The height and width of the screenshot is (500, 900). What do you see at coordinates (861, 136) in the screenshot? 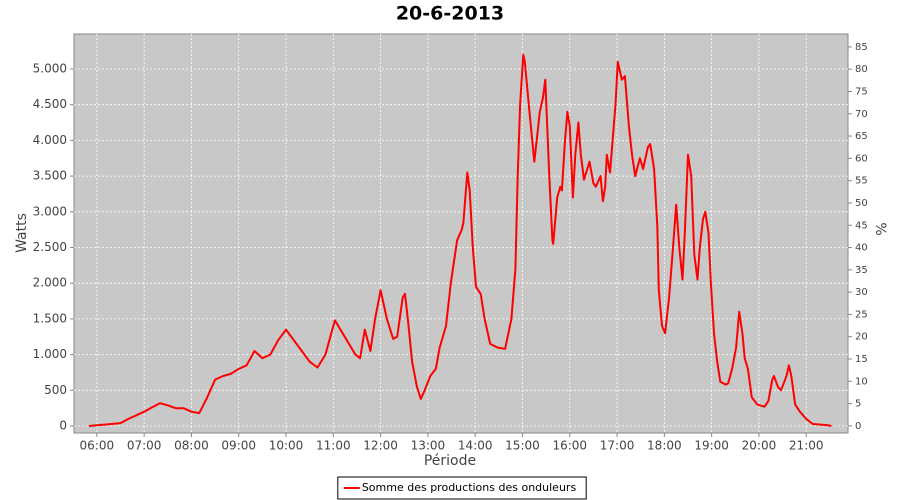
I see `y2-tick-label: 65` at bounding box center [861, 136].